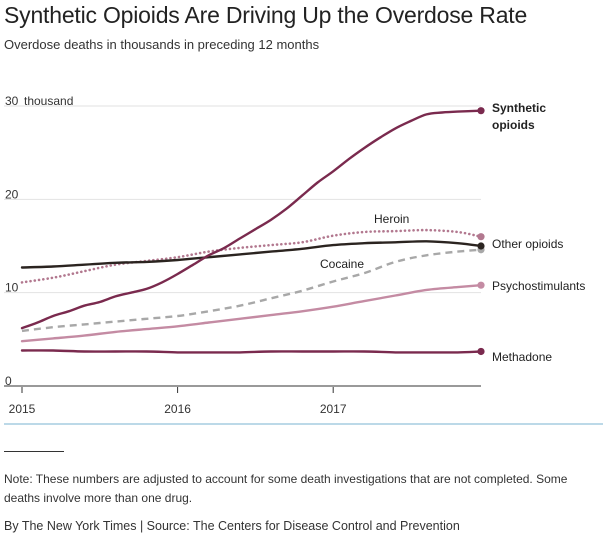  What do you see at coordinates (48, 101) in the screenshot?
I see `y-unit-label: thousand` at bounding box center [48, 101].